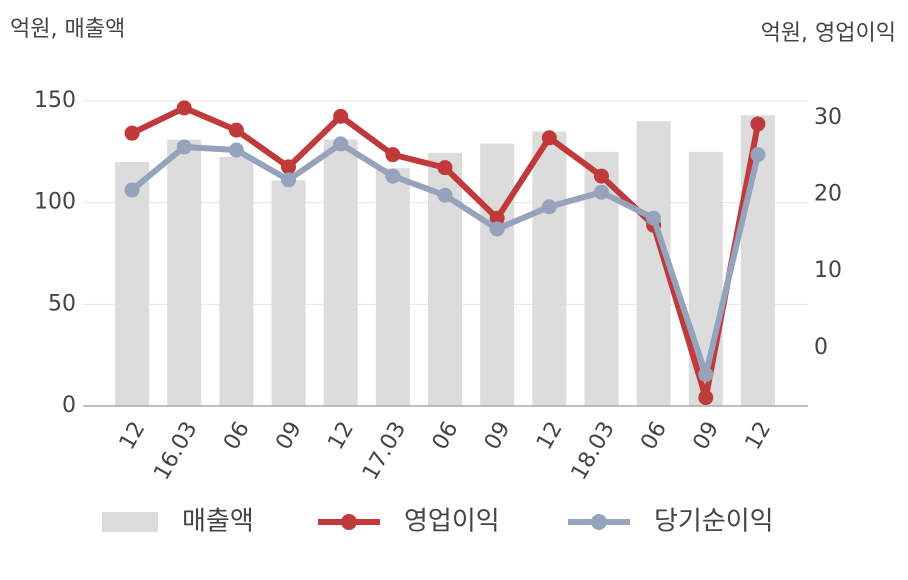 The image size is (908, 580). What do you see at coordinates (218, 522) in the screenshot?
I see `legend-label: 매출액` at bounding box center [218, 522].